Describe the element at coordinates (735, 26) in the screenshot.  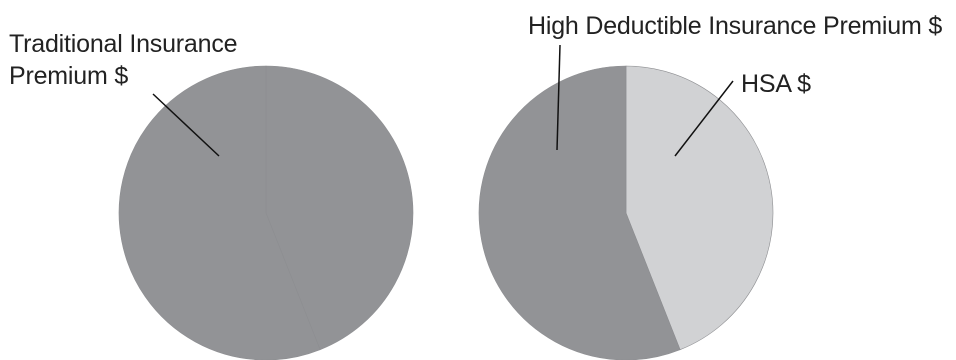
I see `high-deductible-premium-label: High Deductible Insurance Premium $` at that location.